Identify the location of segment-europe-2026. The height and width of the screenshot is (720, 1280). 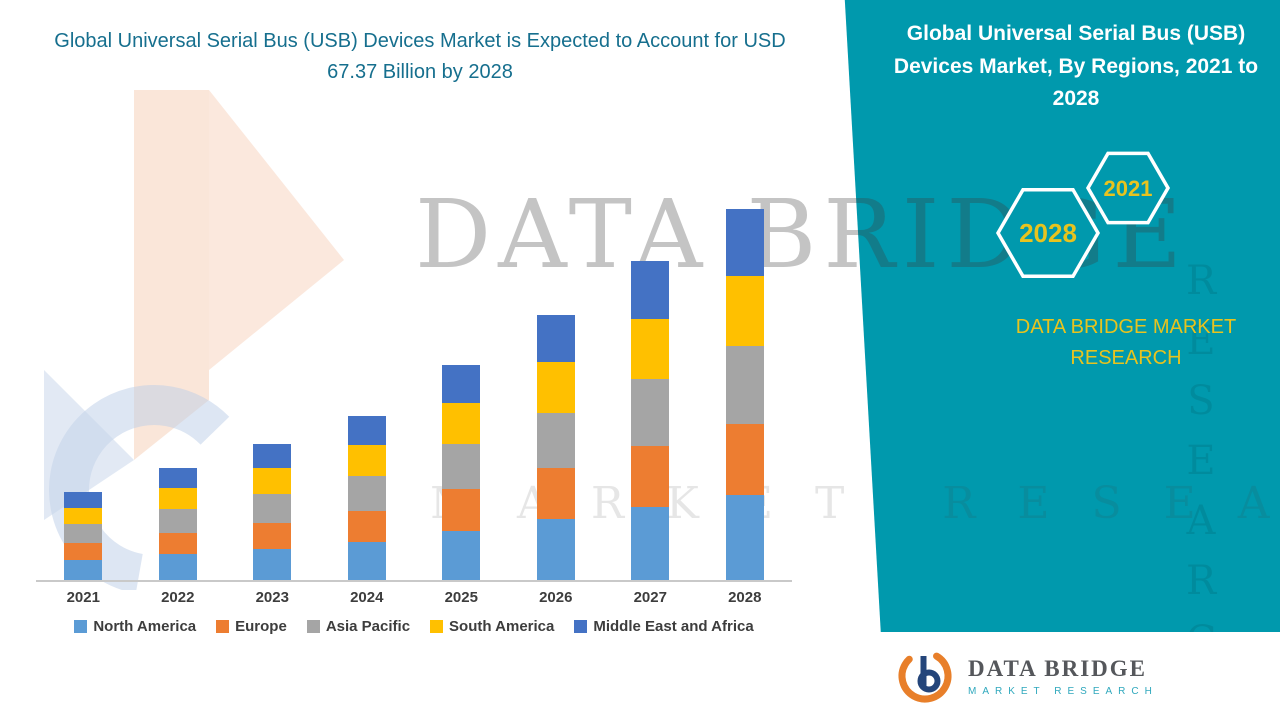
(555, 493).